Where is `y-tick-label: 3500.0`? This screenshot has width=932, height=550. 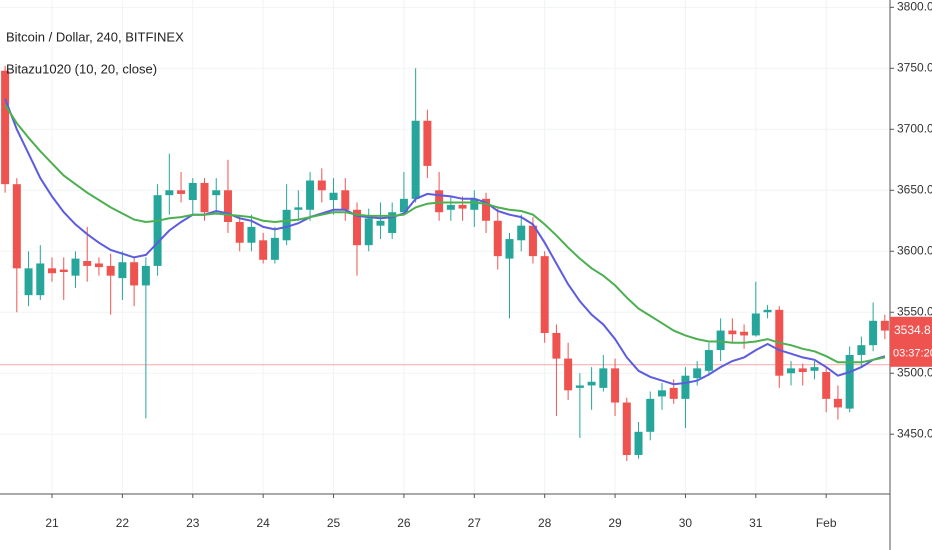
y-tick-label: 3500.0 is located at coordinates (914, 372).